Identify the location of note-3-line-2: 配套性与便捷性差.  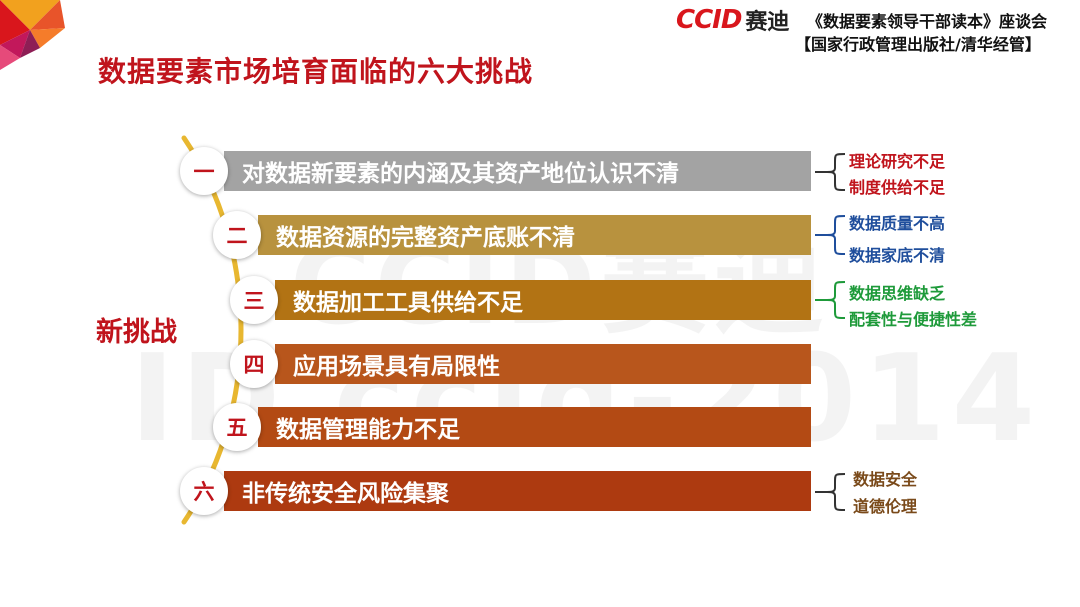
(913, 319).